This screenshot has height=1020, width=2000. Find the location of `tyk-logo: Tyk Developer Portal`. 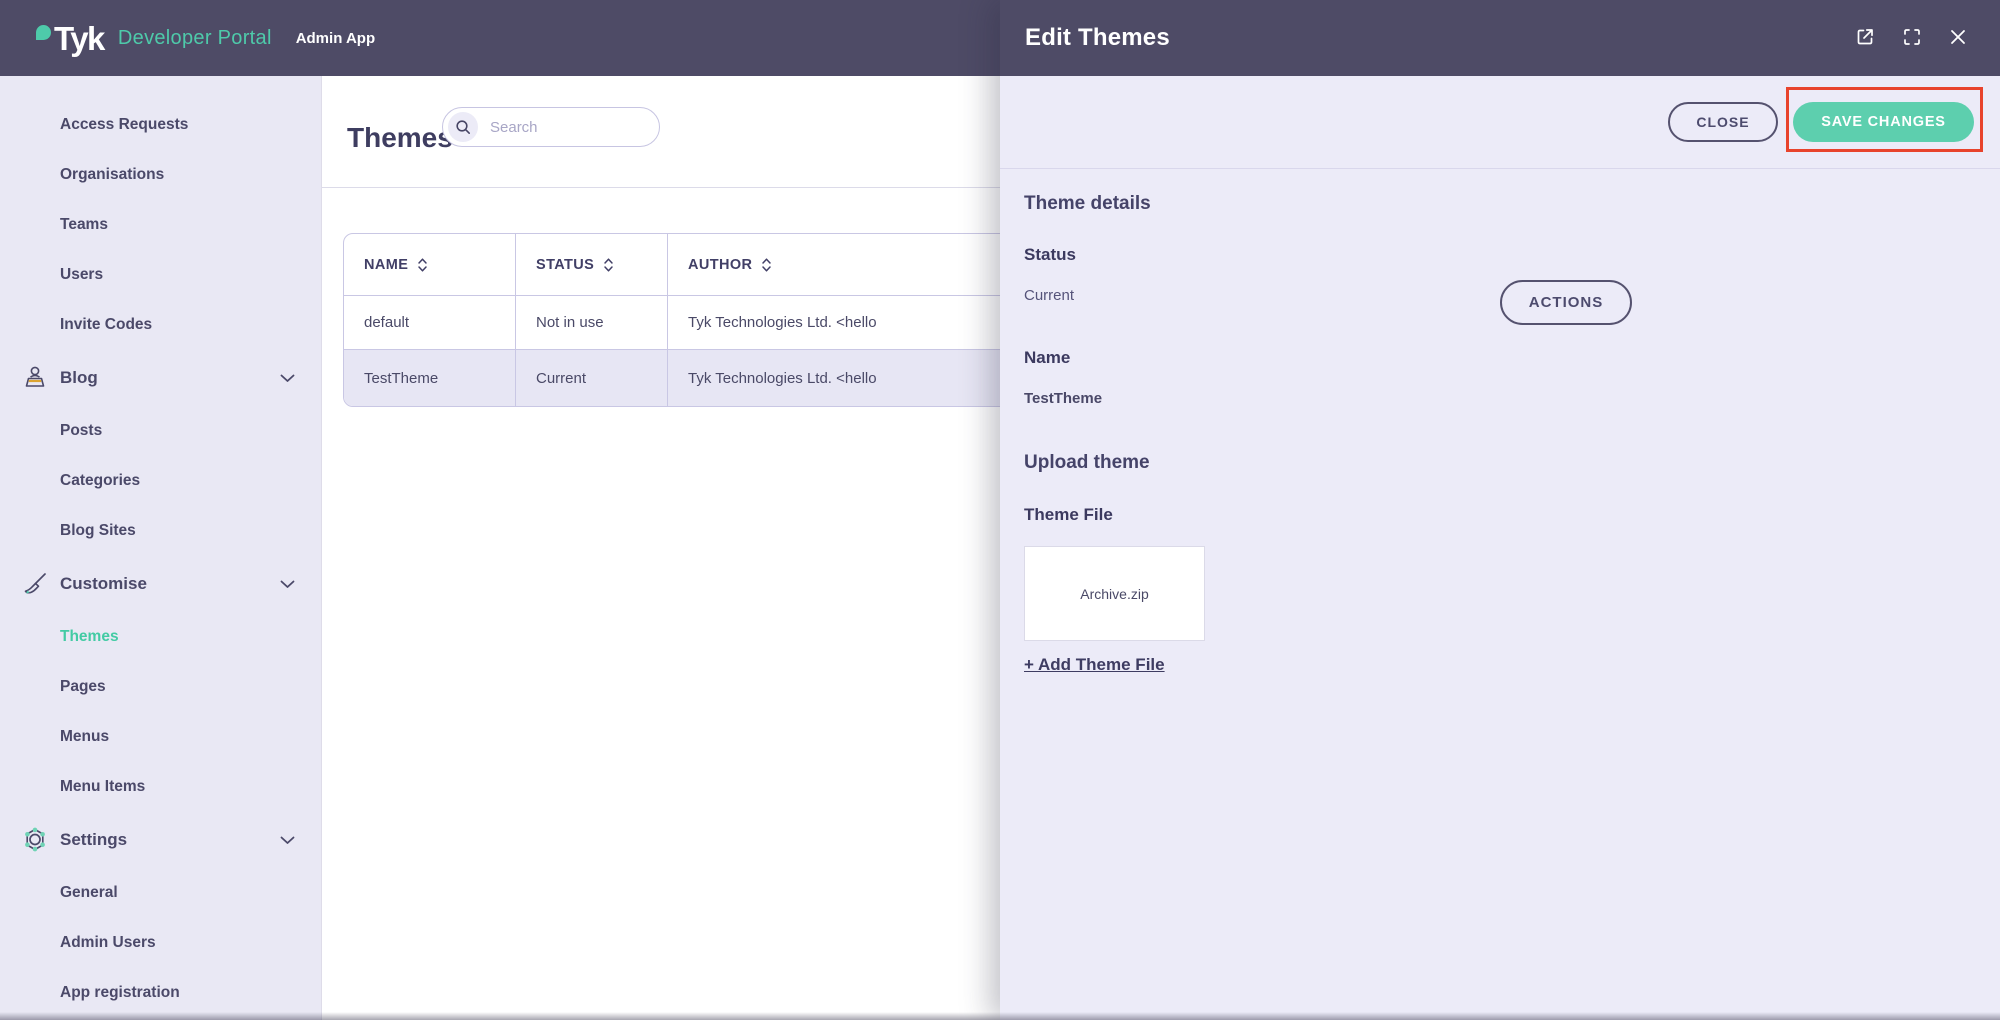

tyk-logo: Tyk Developer Portal is located at coordinates (154, 38).